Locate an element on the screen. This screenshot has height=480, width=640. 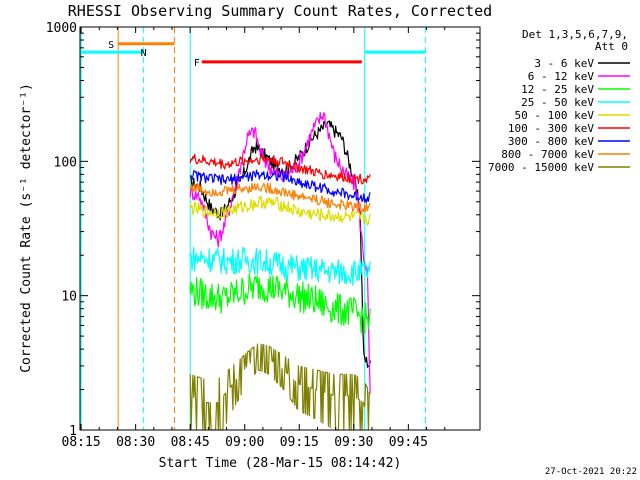
x-tick-label: 09:00 is located at coordinates (244, 442).